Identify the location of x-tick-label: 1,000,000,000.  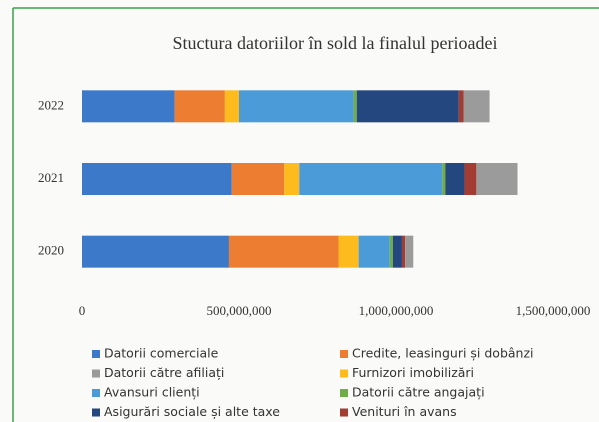
(396, 310).